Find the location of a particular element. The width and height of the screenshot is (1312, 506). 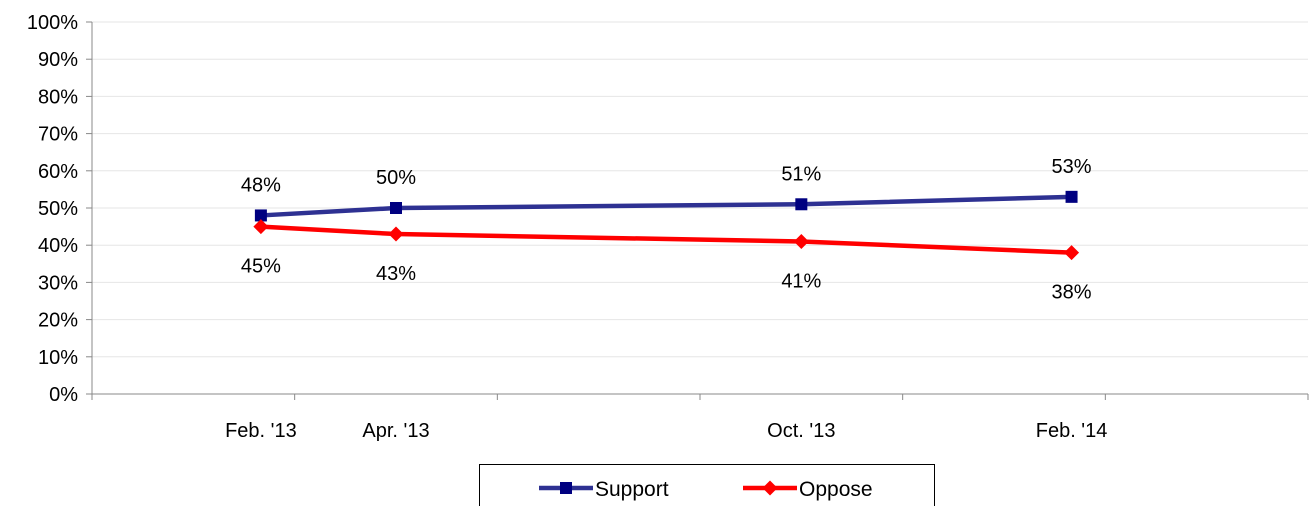

y-tick-label: 100% is located at coordinates (52, 23).